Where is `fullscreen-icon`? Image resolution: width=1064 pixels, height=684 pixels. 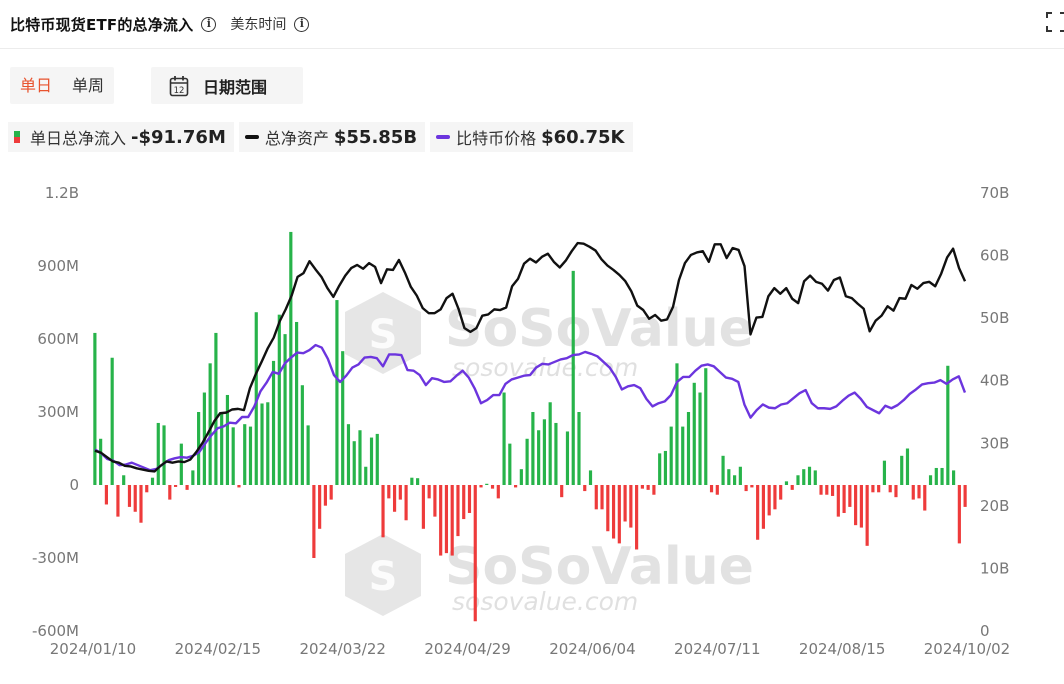
fullscreen-icon is located at coordinates (1055, 22).